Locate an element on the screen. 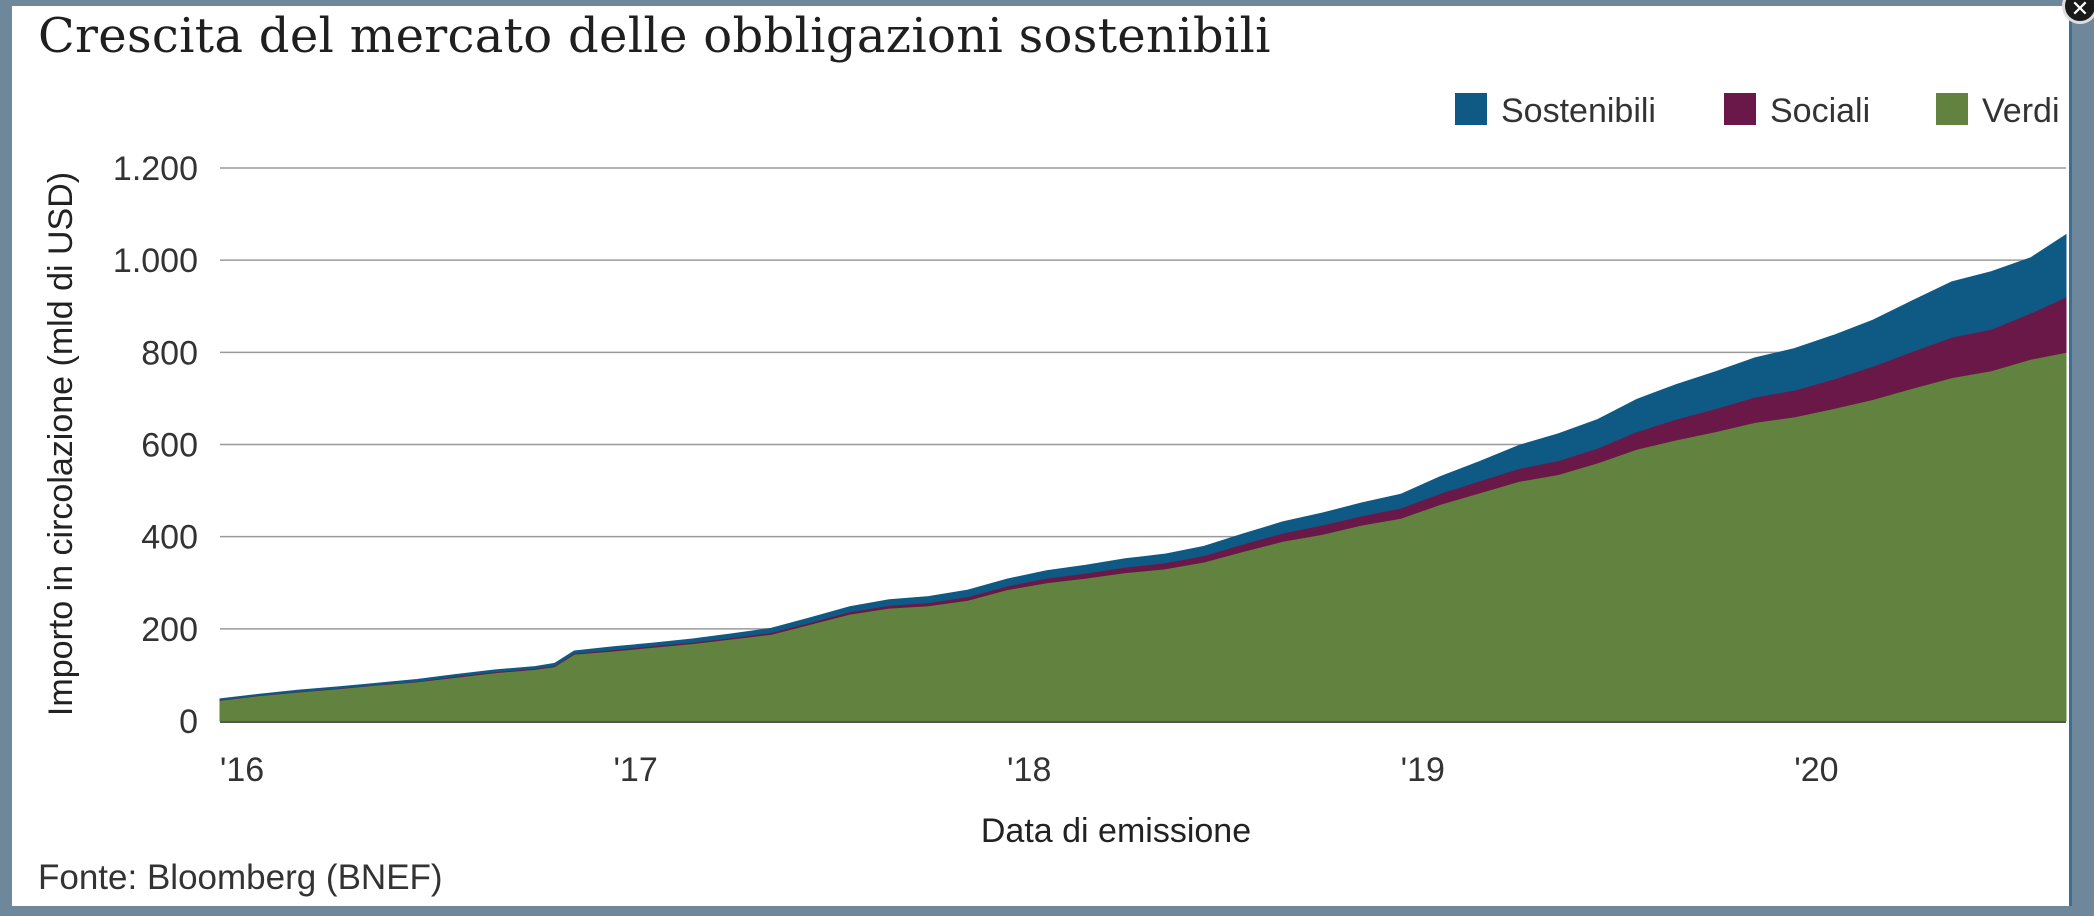 The width and height of the screenshot is (2094, 916). x-tick-label: '20 is located at coordinates (1816, 770).